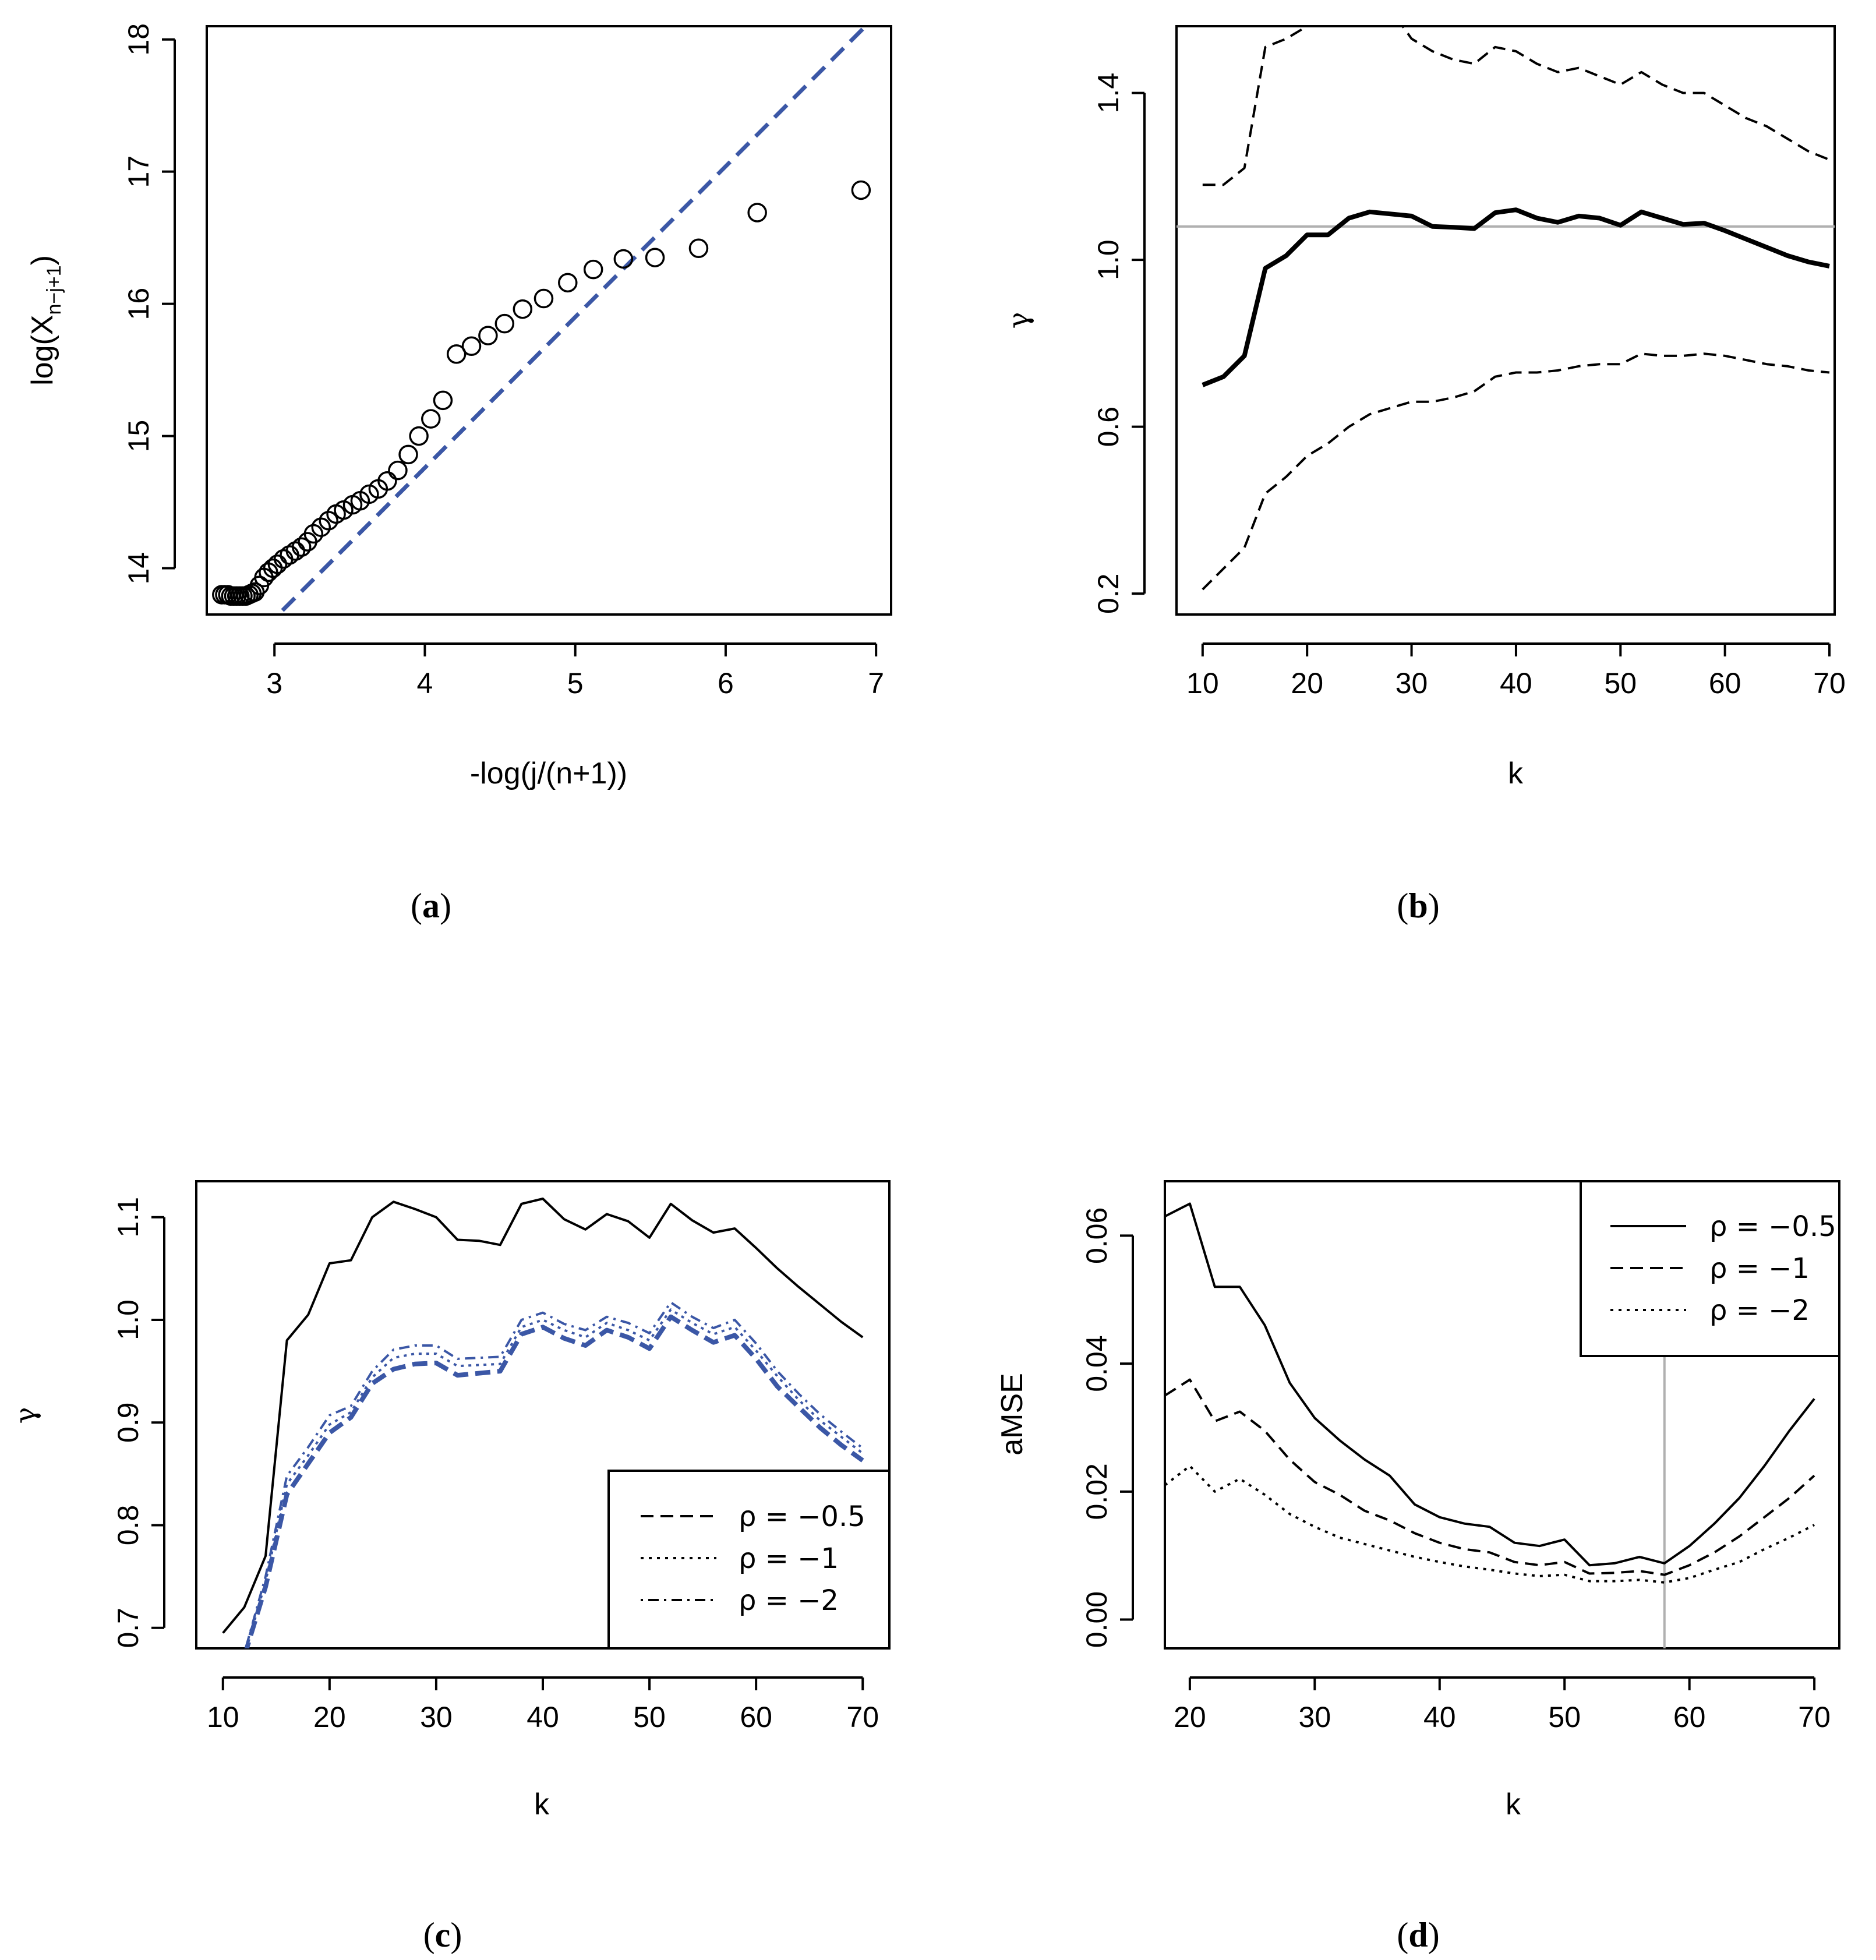 The image size is (1876, 1960). What do you see at coordinates (54, 290) in the screenshot?
I see `y-axis-label-subscript: n−j+1` at bounding box center [54, 290].